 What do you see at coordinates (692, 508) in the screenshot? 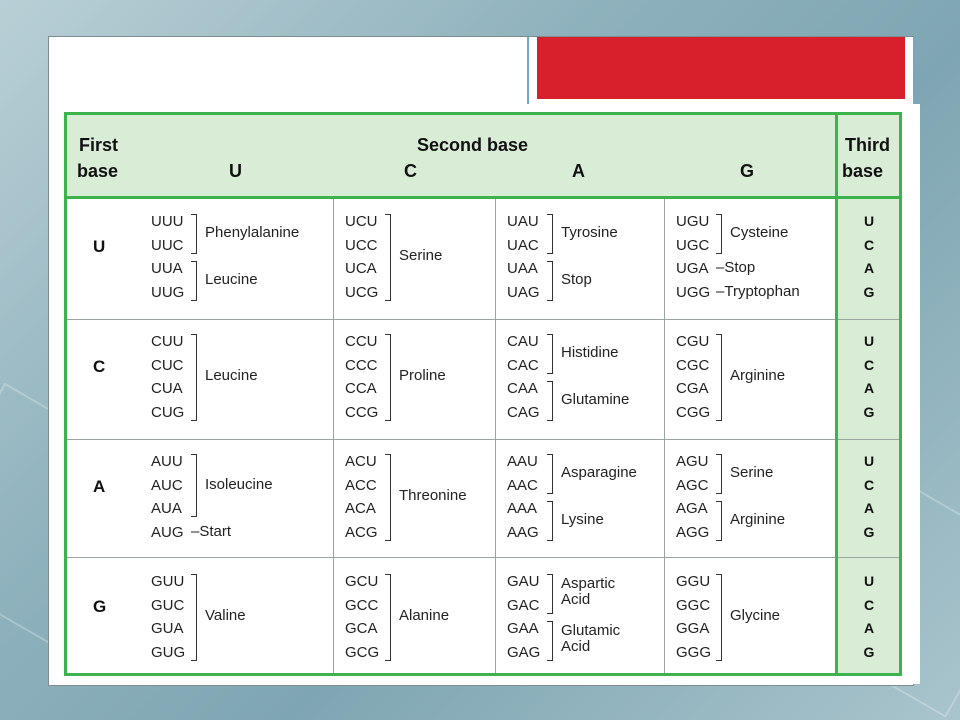
I see `codon: AGA` at bounding box center [692, 508].